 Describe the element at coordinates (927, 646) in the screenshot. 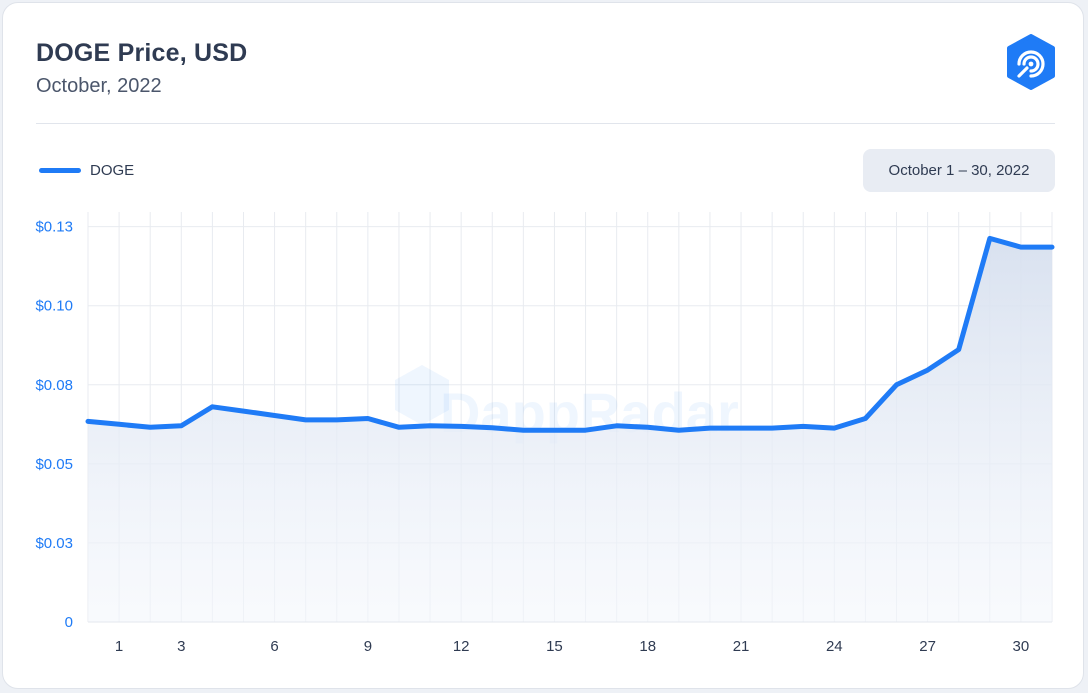

I see `x-tick-label: 27` at that location.